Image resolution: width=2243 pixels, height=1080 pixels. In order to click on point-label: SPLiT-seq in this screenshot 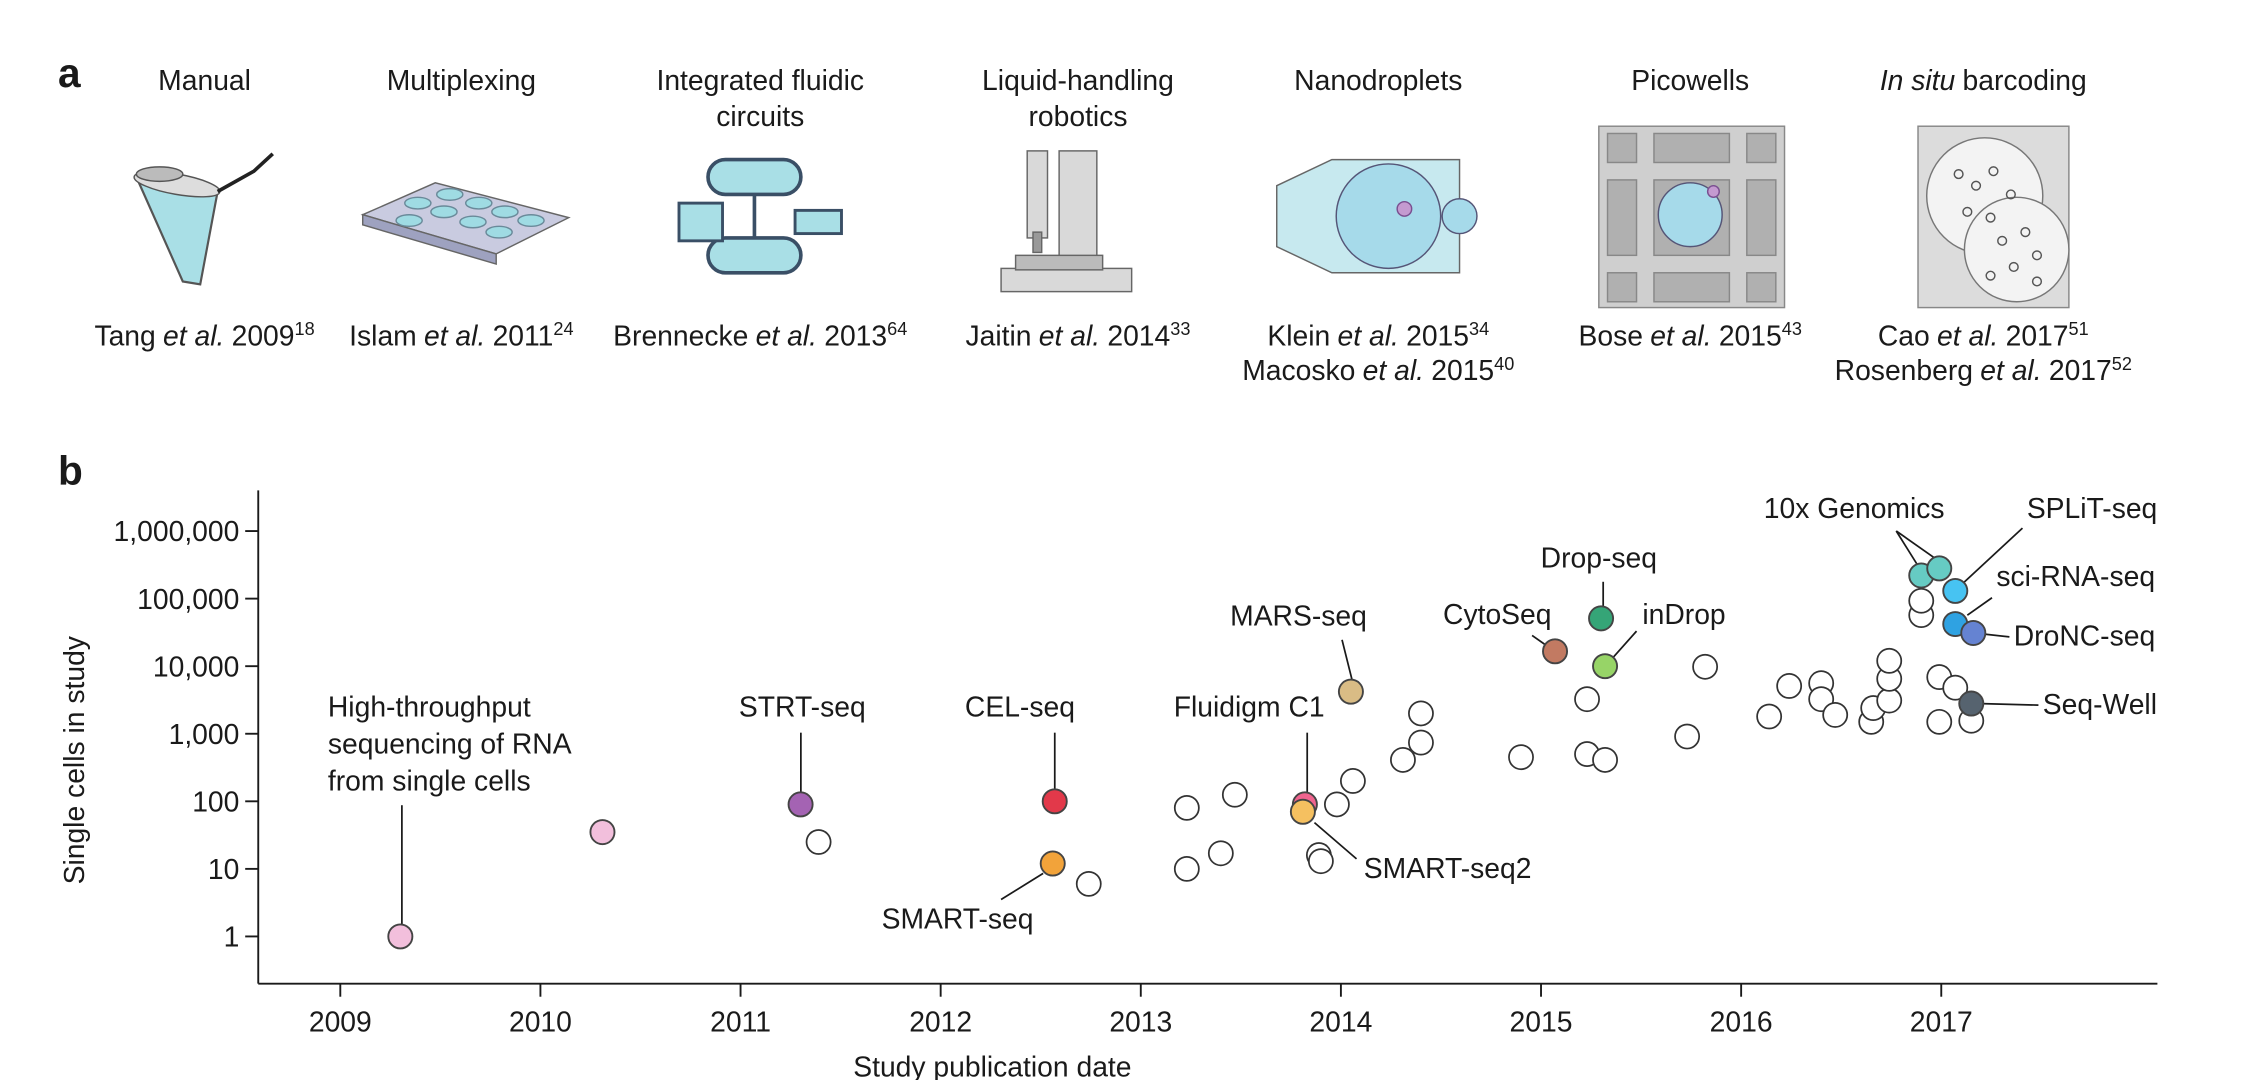, I will do `click(2092, 508)`.